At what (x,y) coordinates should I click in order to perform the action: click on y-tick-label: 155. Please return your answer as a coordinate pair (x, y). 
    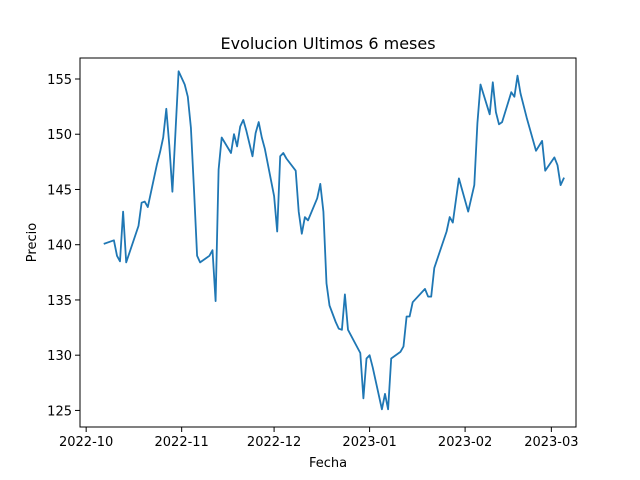
    Looking at the image, I should click on (59, 80).